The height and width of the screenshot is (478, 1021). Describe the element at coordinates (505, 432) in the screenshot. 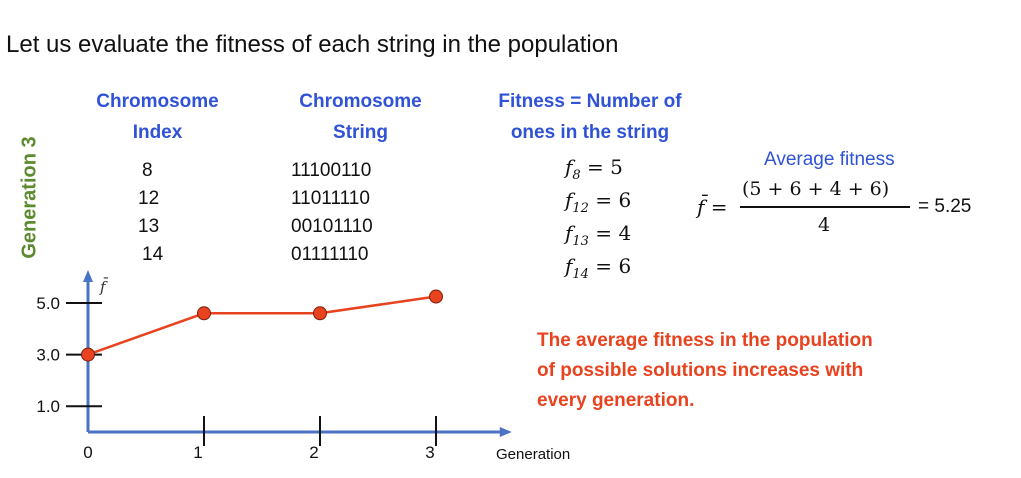

I see `x-axis-arrow` at that location.